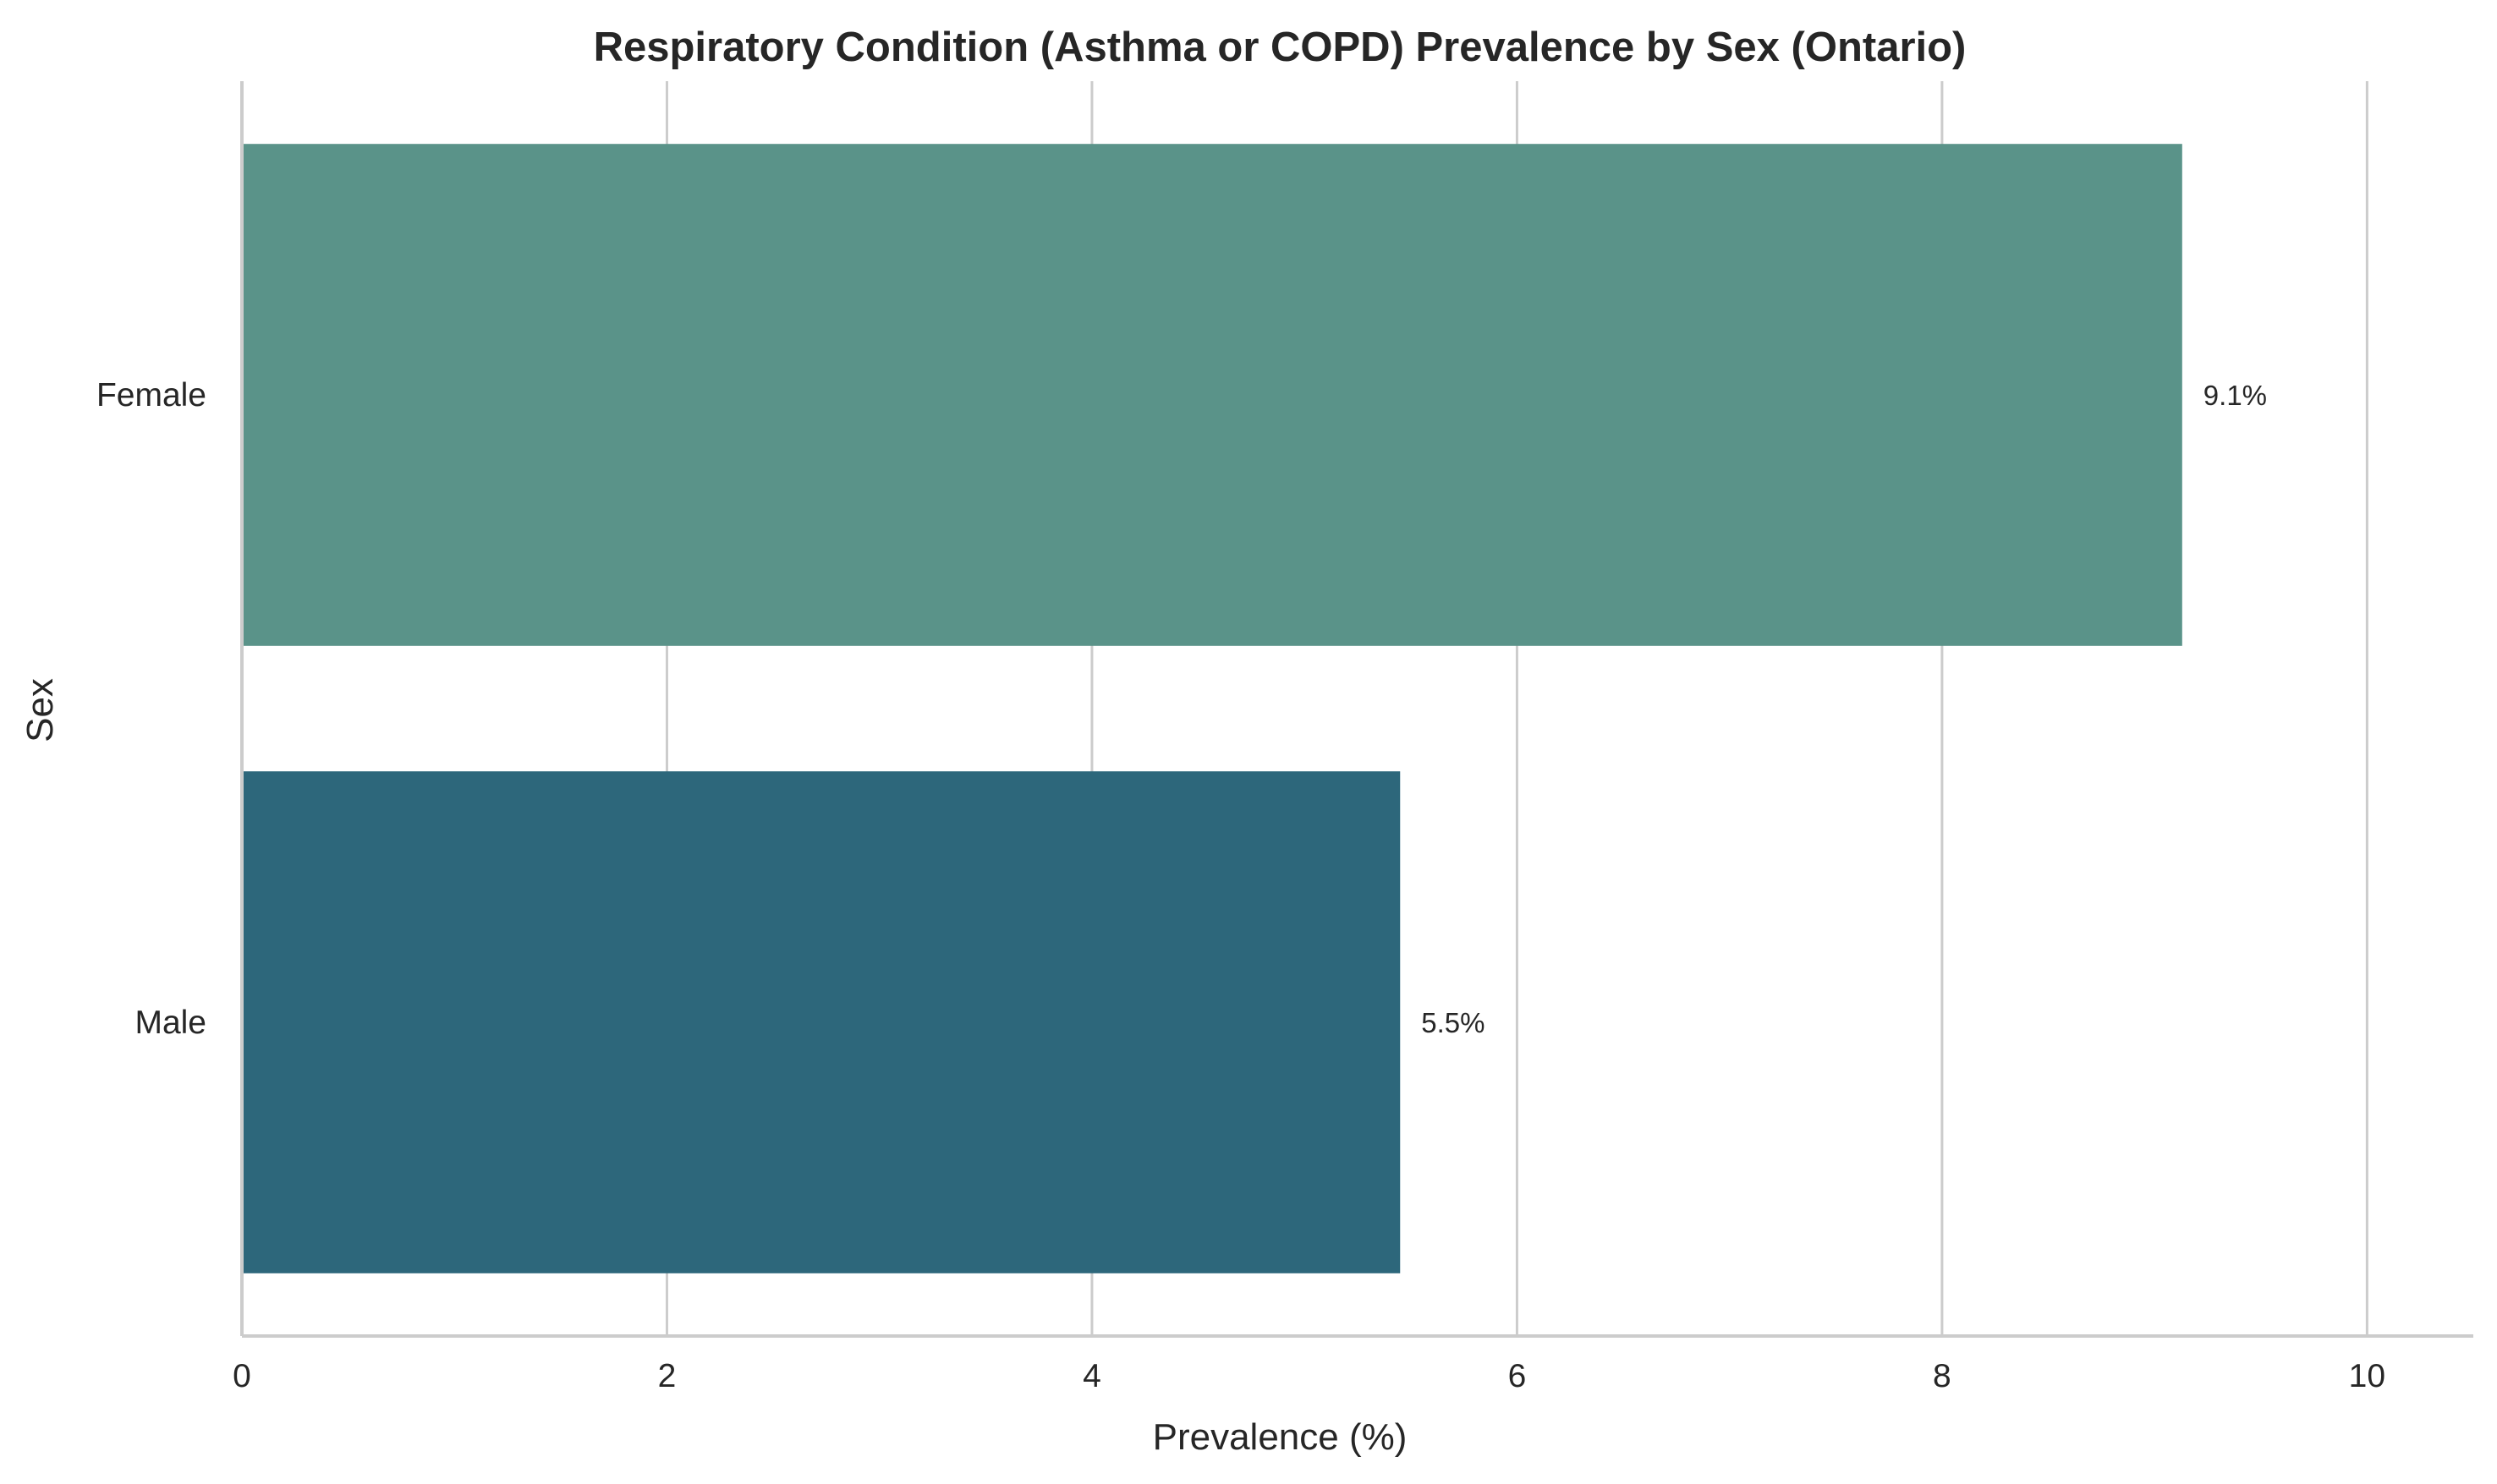 The width and height of the screenshot is (2497, 1484). Describe the element at coordinates (1280, 1437) in the screenshot. I see `x-axis-label: Prevalence (%)` at that location.